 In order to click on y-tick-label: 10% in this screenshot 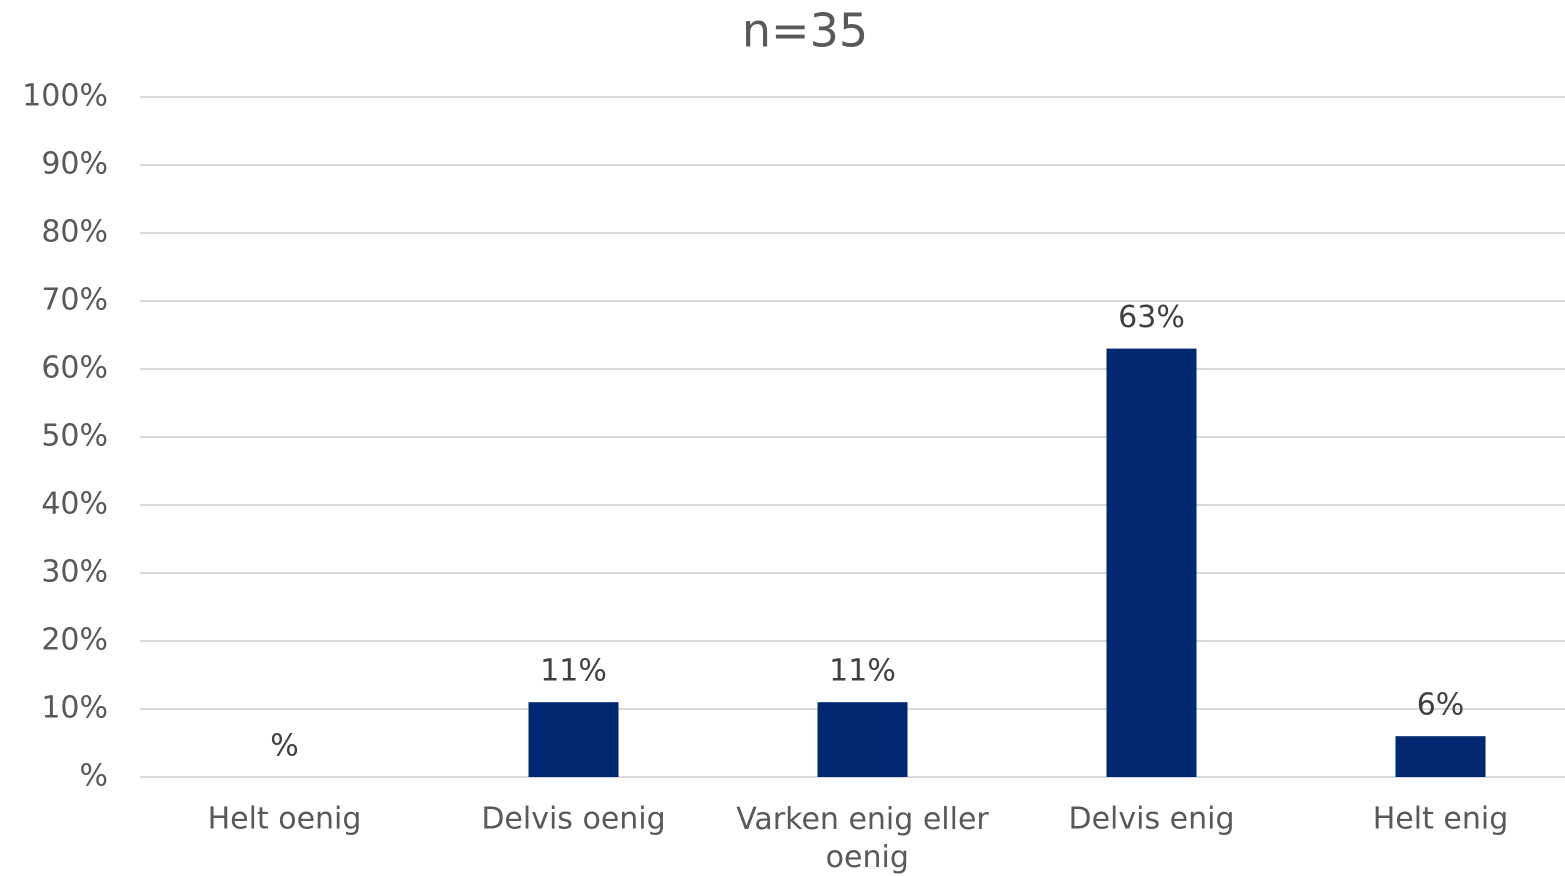, I will do `click(74, 708)`.